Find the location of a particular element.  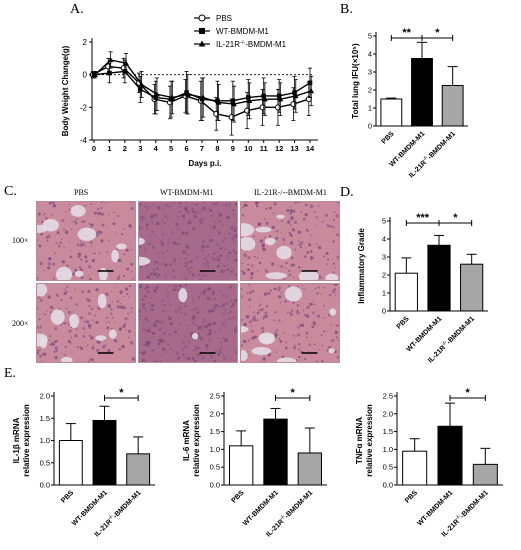

y-tick-label: 1 is located at coordinates (370, 108).